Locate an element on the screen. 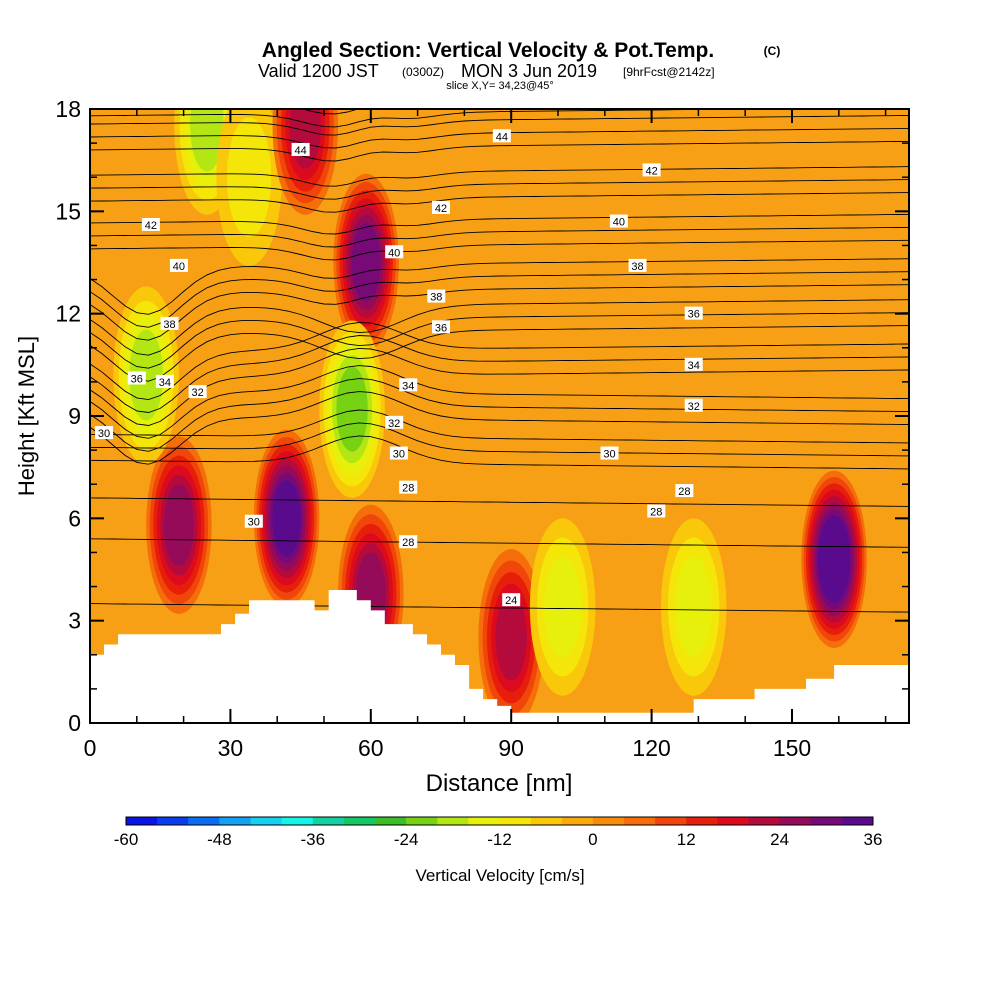 The width and height of the screenshot is (1000, 1005). y-axis-label: Height [Kft MSL] is located at coordinates (26, 416).